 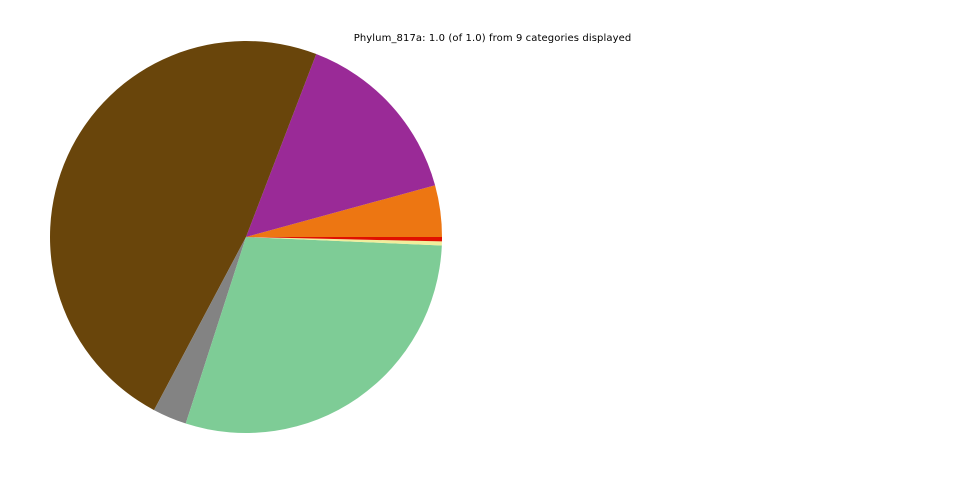 What do you see at coordinates (313, 335) in the screenshot?
I see `pie-slice-green` at bounding box center [313, 335].